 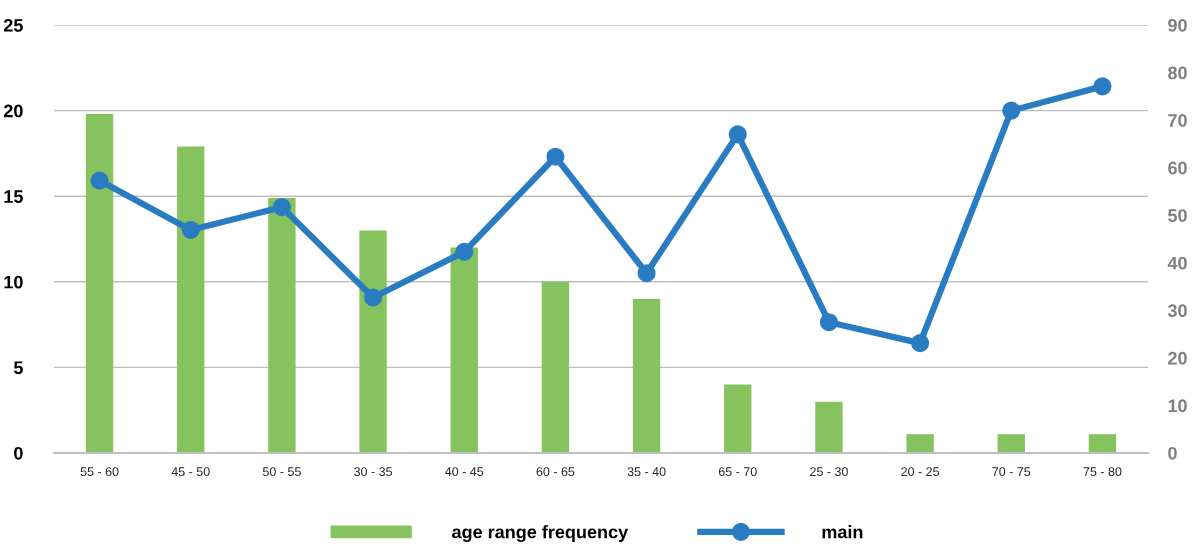 I want to click on y2-tick-label: 20, so click(x=1177, y=358).